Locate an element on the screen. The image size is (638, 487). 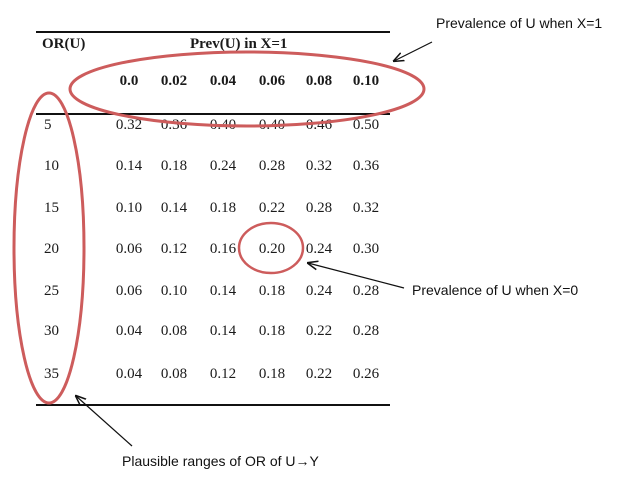
table-cell: 0.16 is located at coordinates (223, 249).